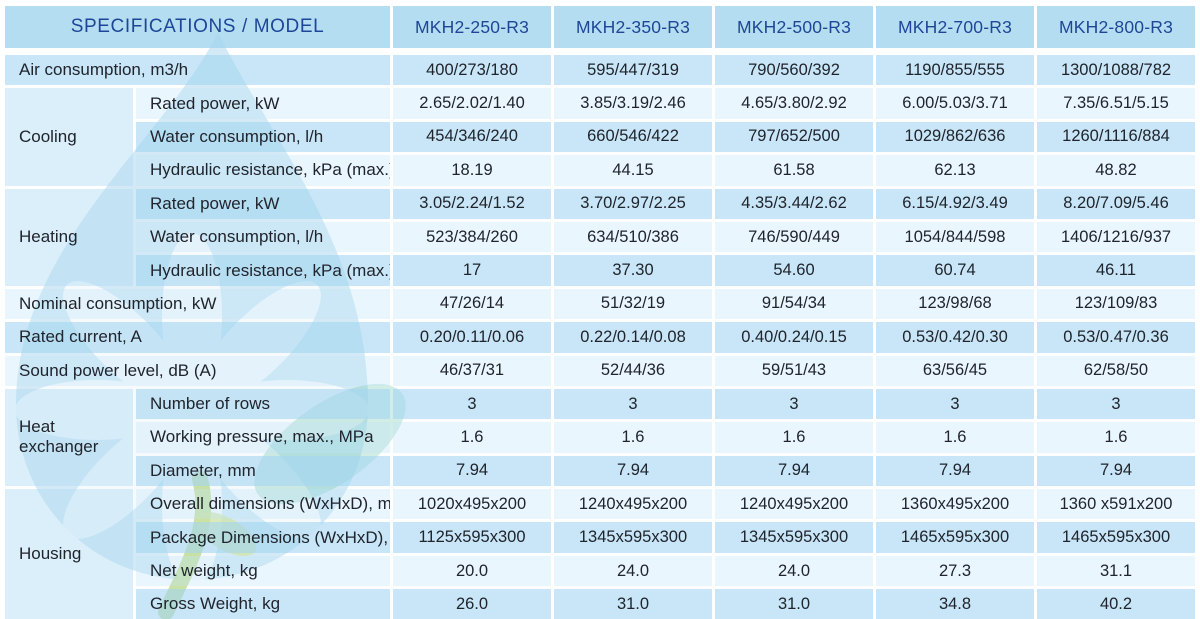 Image resolution: width=1200 pixels, height=619 pixels. I want to click on model-header: MKH2-500-R3, so click(794, 27).